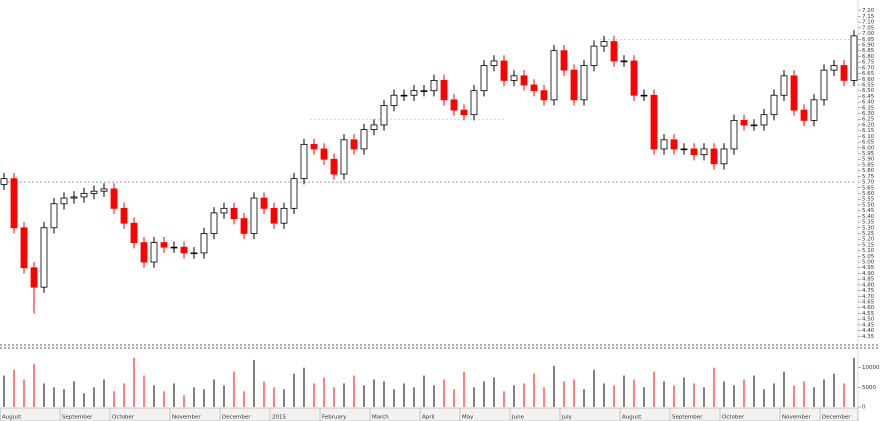 Image resolution: width=880 pixels, height=421 pixels. Describe the element at coordinates (868, 217) in the screenshot. I see `y-tick-label: 5.40` at that location.